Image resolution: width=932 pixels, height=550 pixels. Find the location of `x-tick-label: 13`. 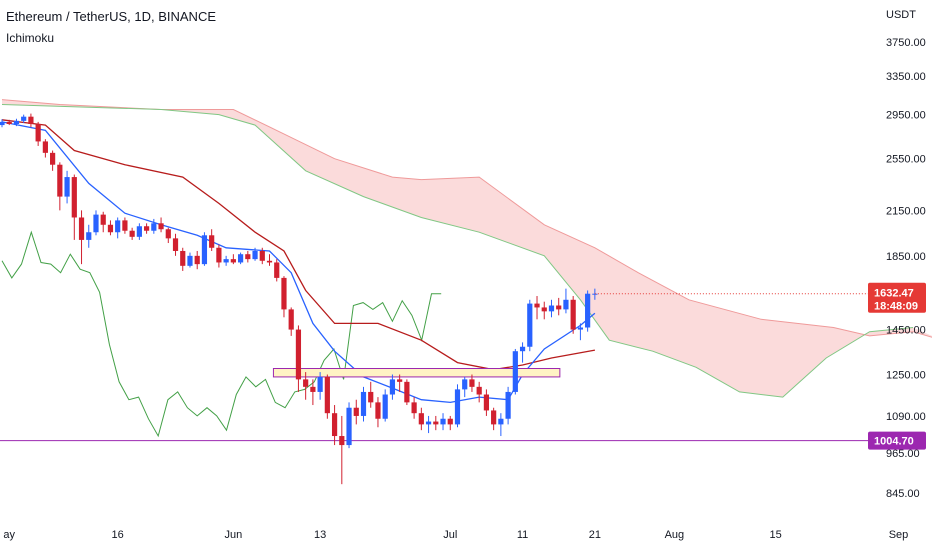

x-tick-label: 13 is located at coordinates (320, 535).